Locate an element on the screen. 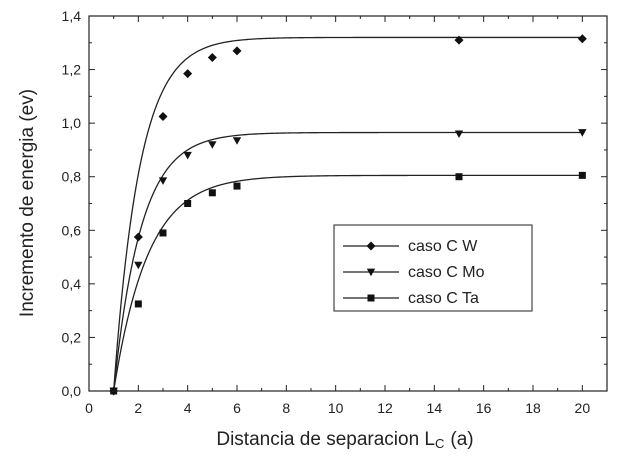 This screenshot has width=624, height=460. y-tick-label: 0,6 is located at coordinates (72, 230).